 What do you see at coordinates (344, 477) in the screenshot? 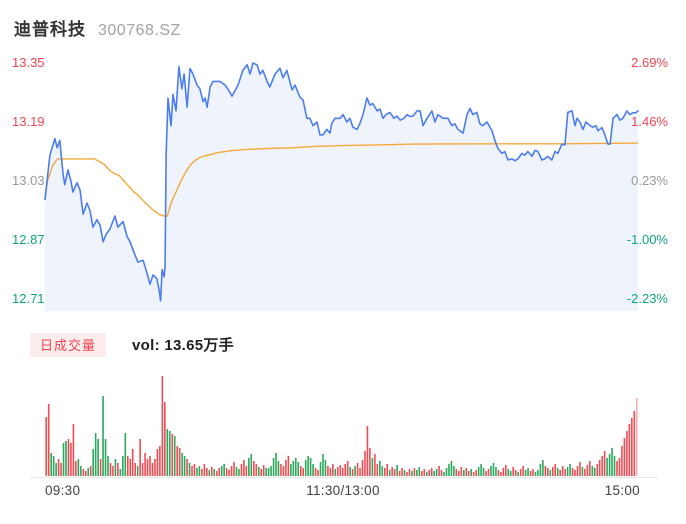
I see `time-axis-separator-line` at bounding box center [344, 477].